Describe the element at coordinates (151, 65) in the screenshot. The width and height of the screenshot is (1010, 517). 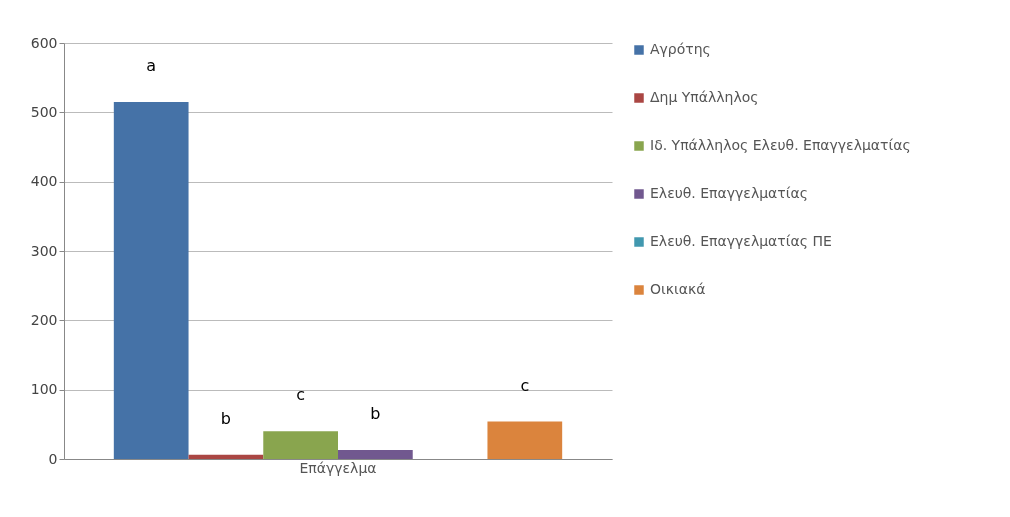
I see `data-label: a` at that location.